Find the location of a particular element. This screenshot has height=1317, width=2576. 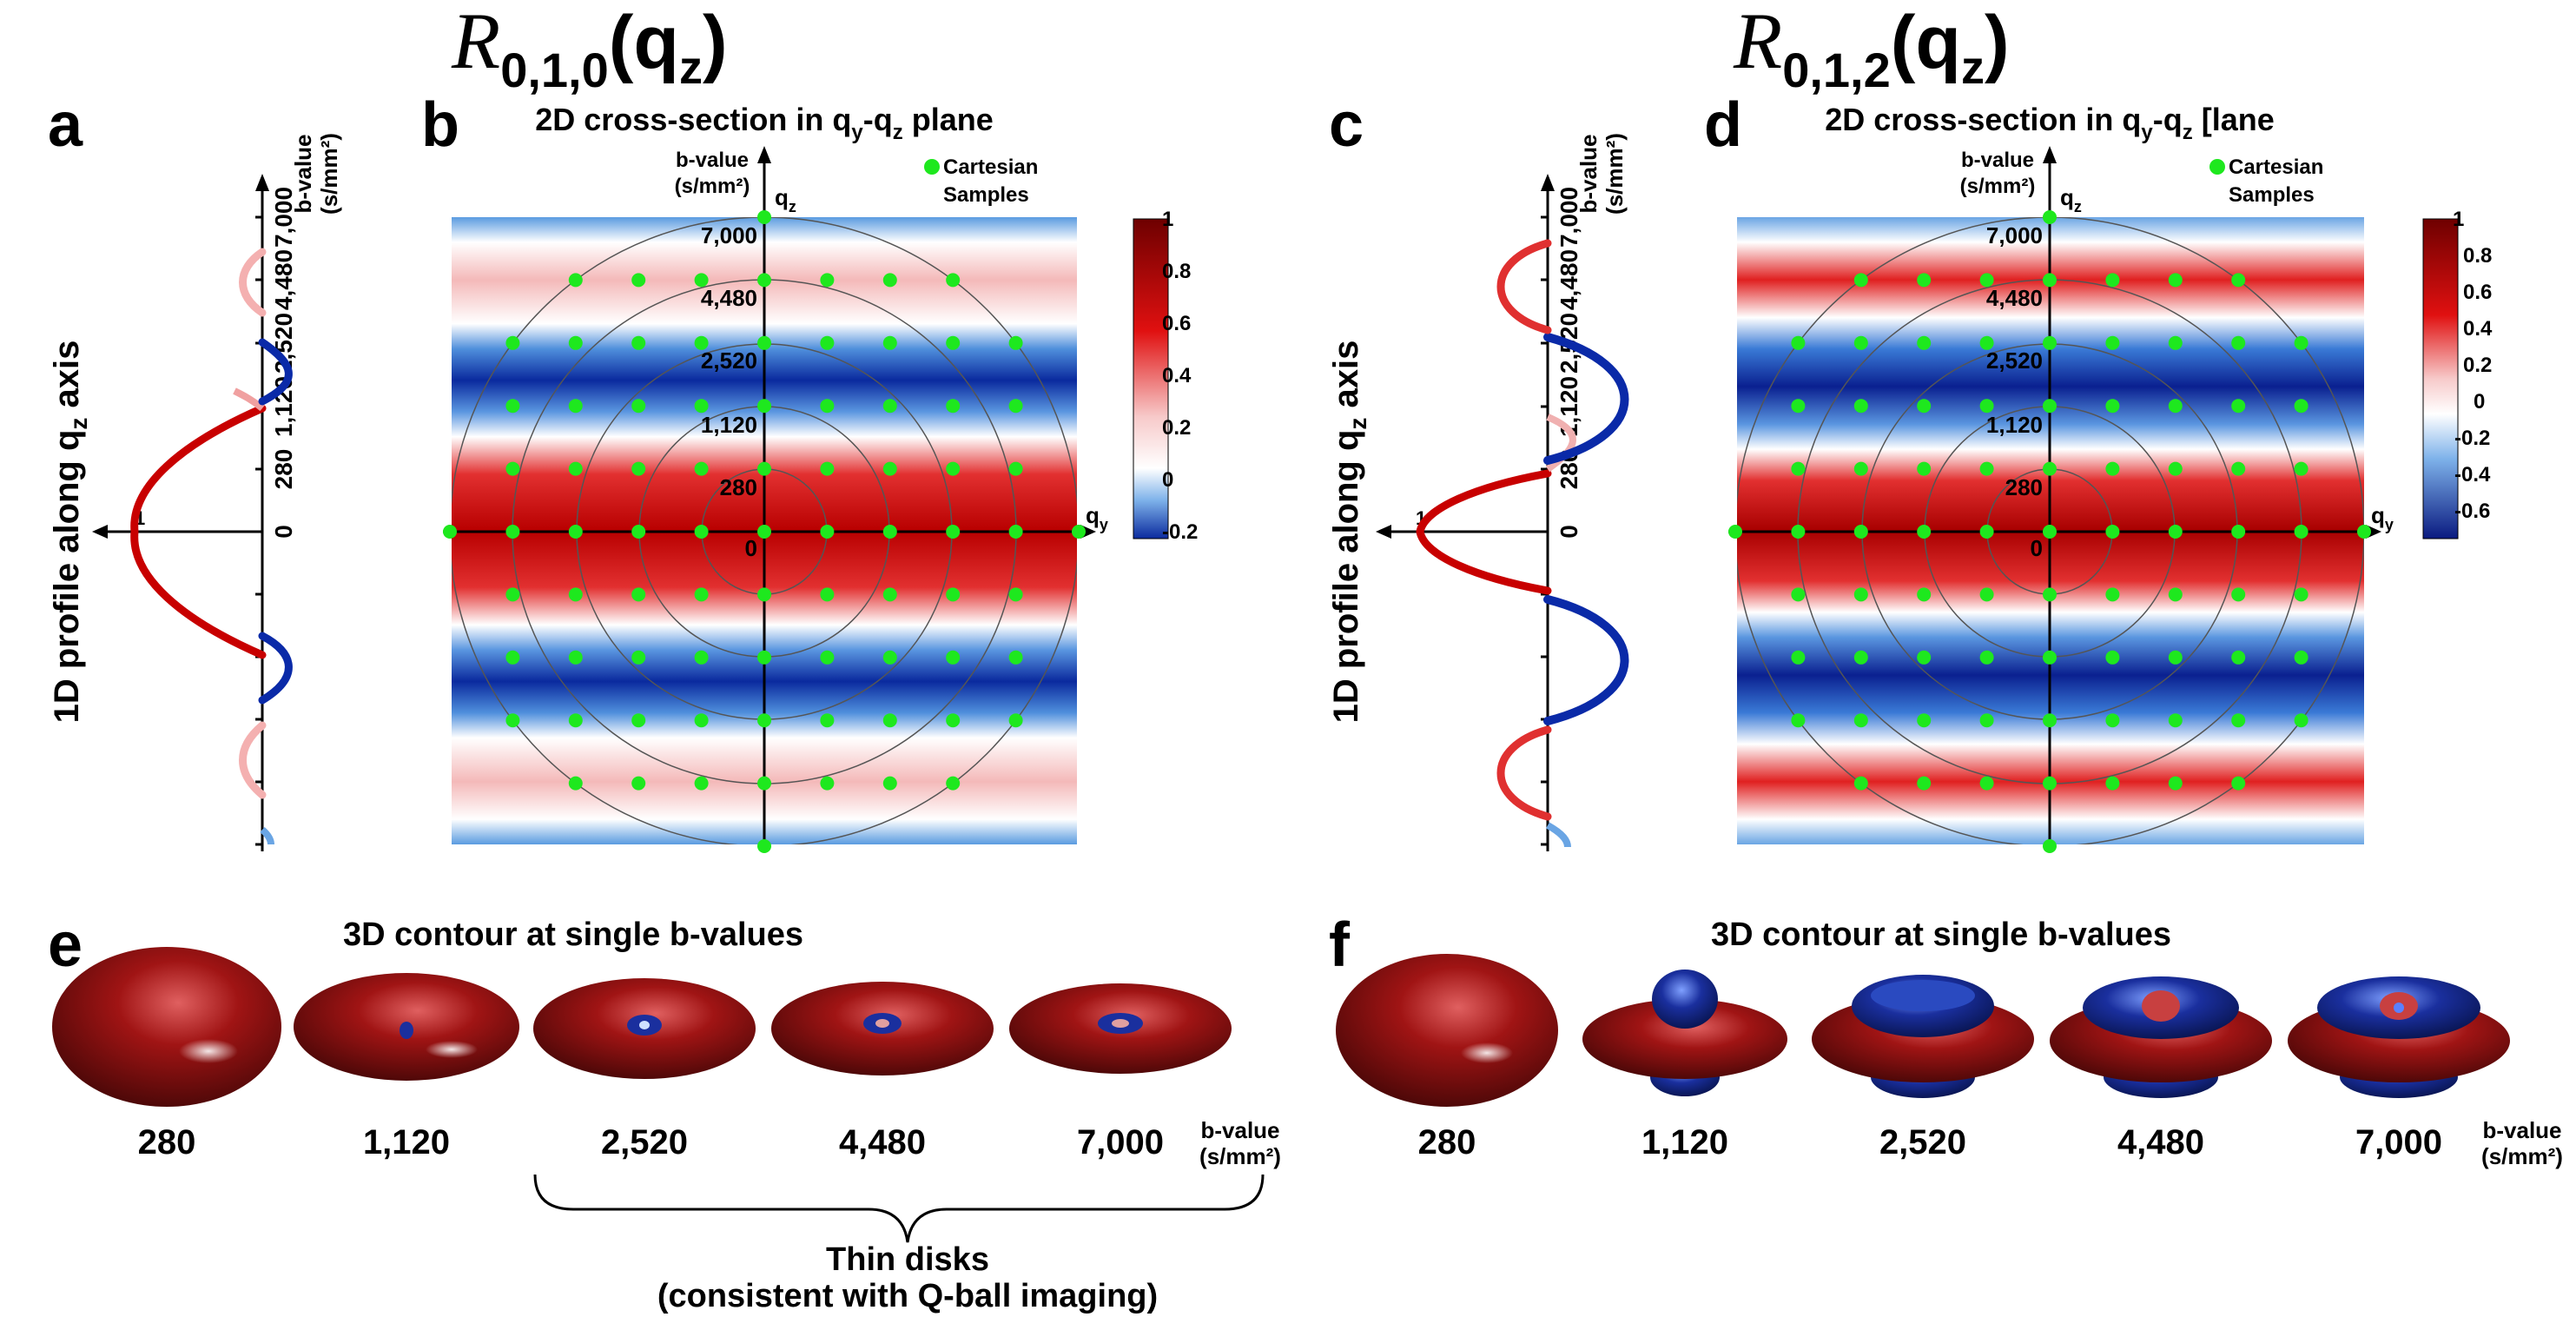

contour-title-f: 3D contour at single b-values is located at coordinates (1941, 935).